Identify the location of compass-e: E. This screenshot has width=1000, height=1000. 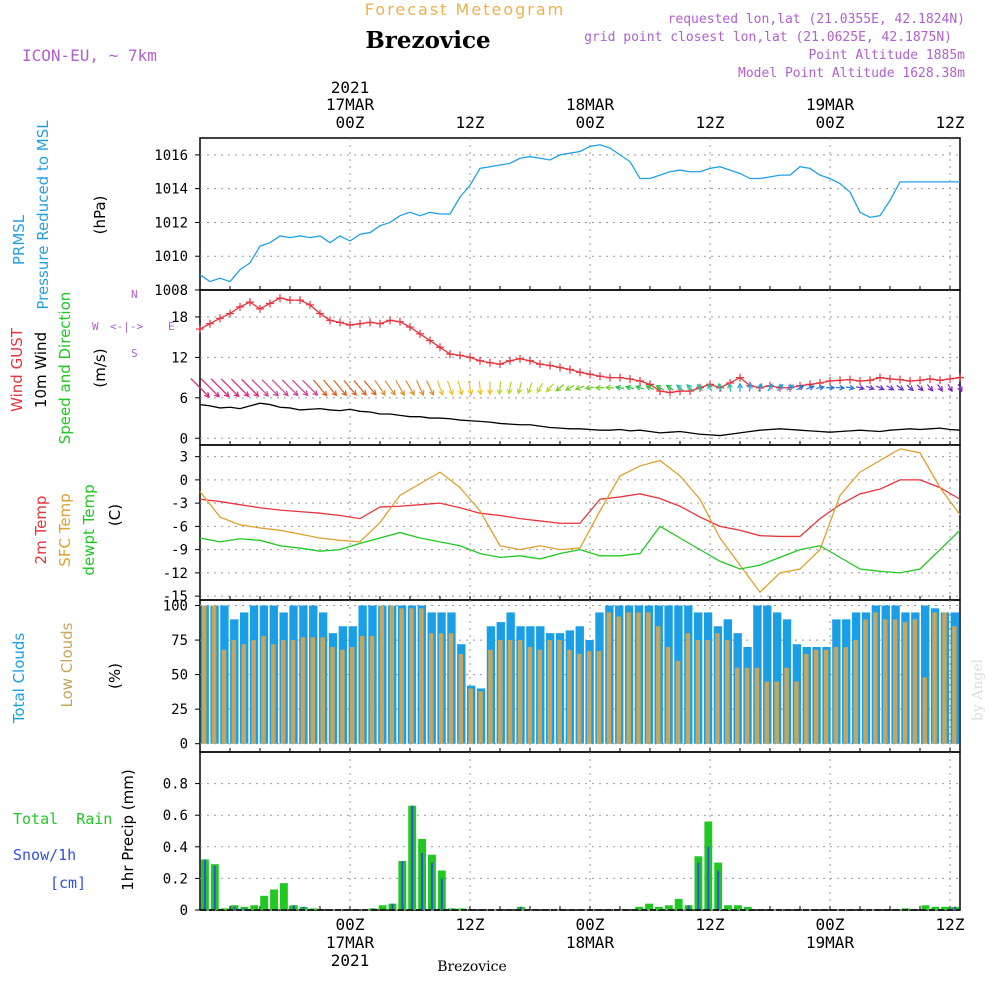
(171, 326).